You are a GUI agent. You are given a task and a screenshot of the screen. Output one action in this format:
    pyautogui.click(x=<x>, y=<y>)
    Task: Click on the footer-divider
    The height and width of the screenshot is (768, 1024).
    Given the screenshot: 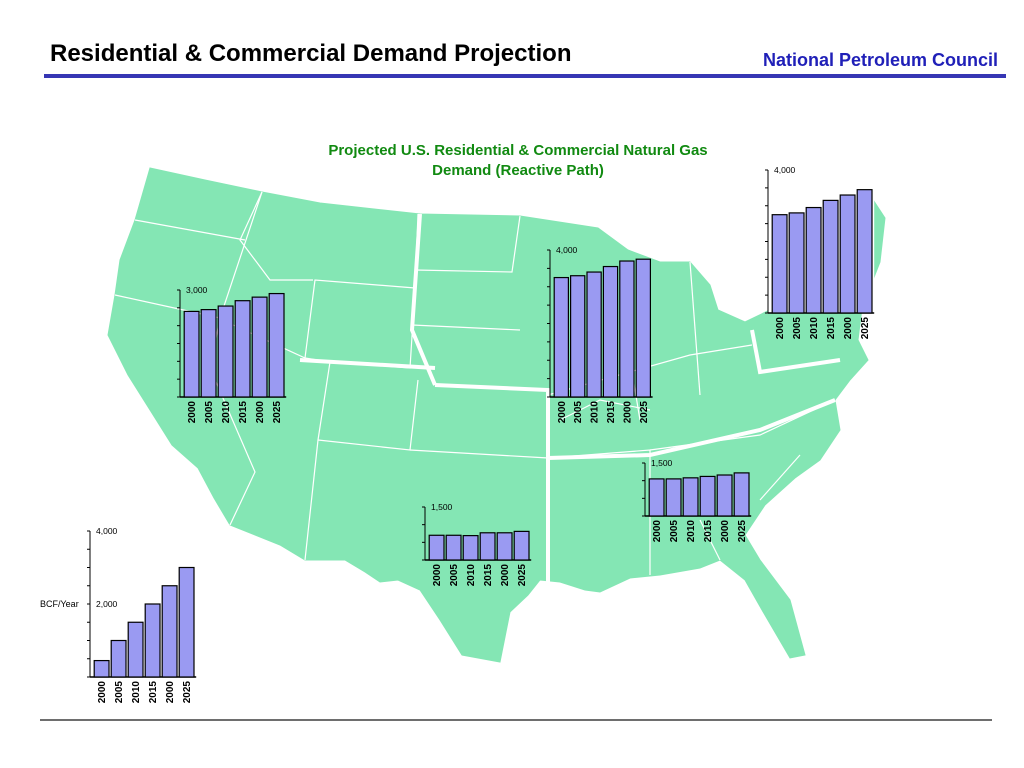 What is the action you would take?
    pyautogui.click(x=516, y=720)
    